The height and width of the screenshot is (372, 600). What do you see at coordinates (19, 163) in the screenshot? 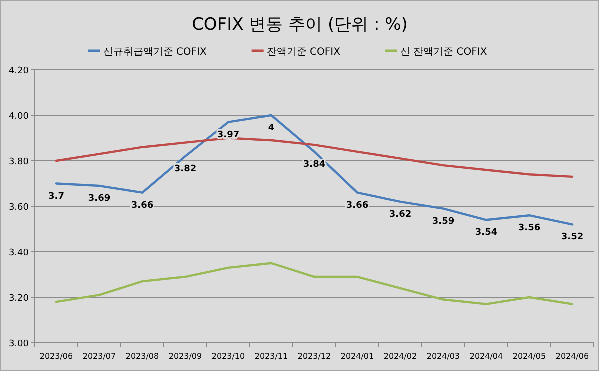
I see `y-tick-label: 3.80` at bounding box center [19, 163].